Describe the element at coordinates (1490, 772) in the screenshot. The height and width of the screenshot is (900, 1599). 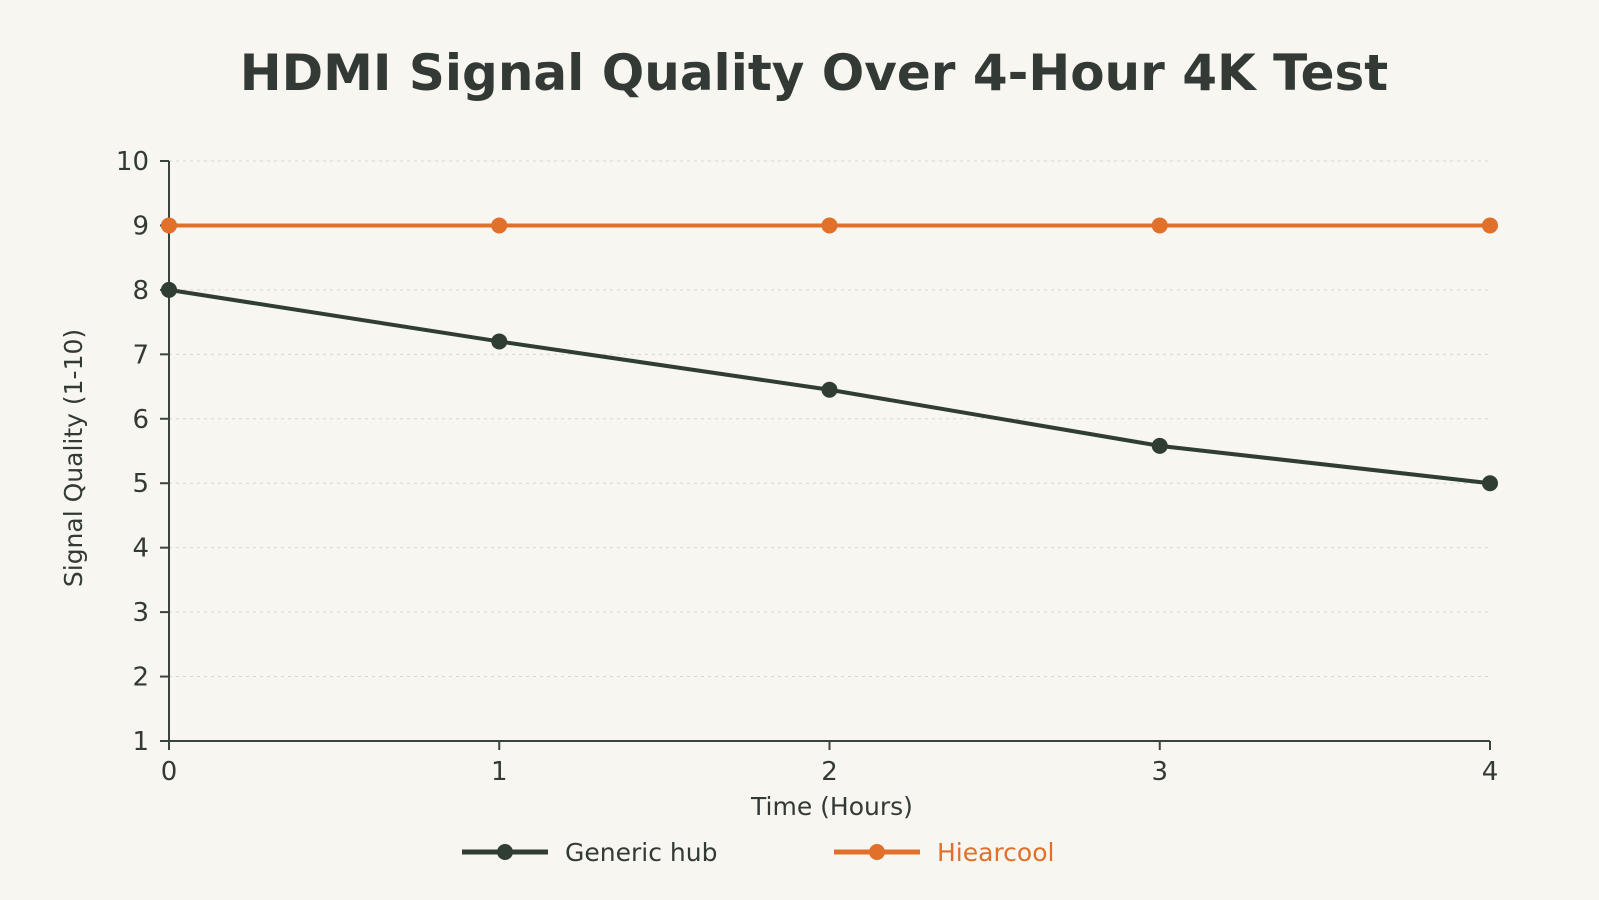
I see `x-tick-label: 4` at that location.